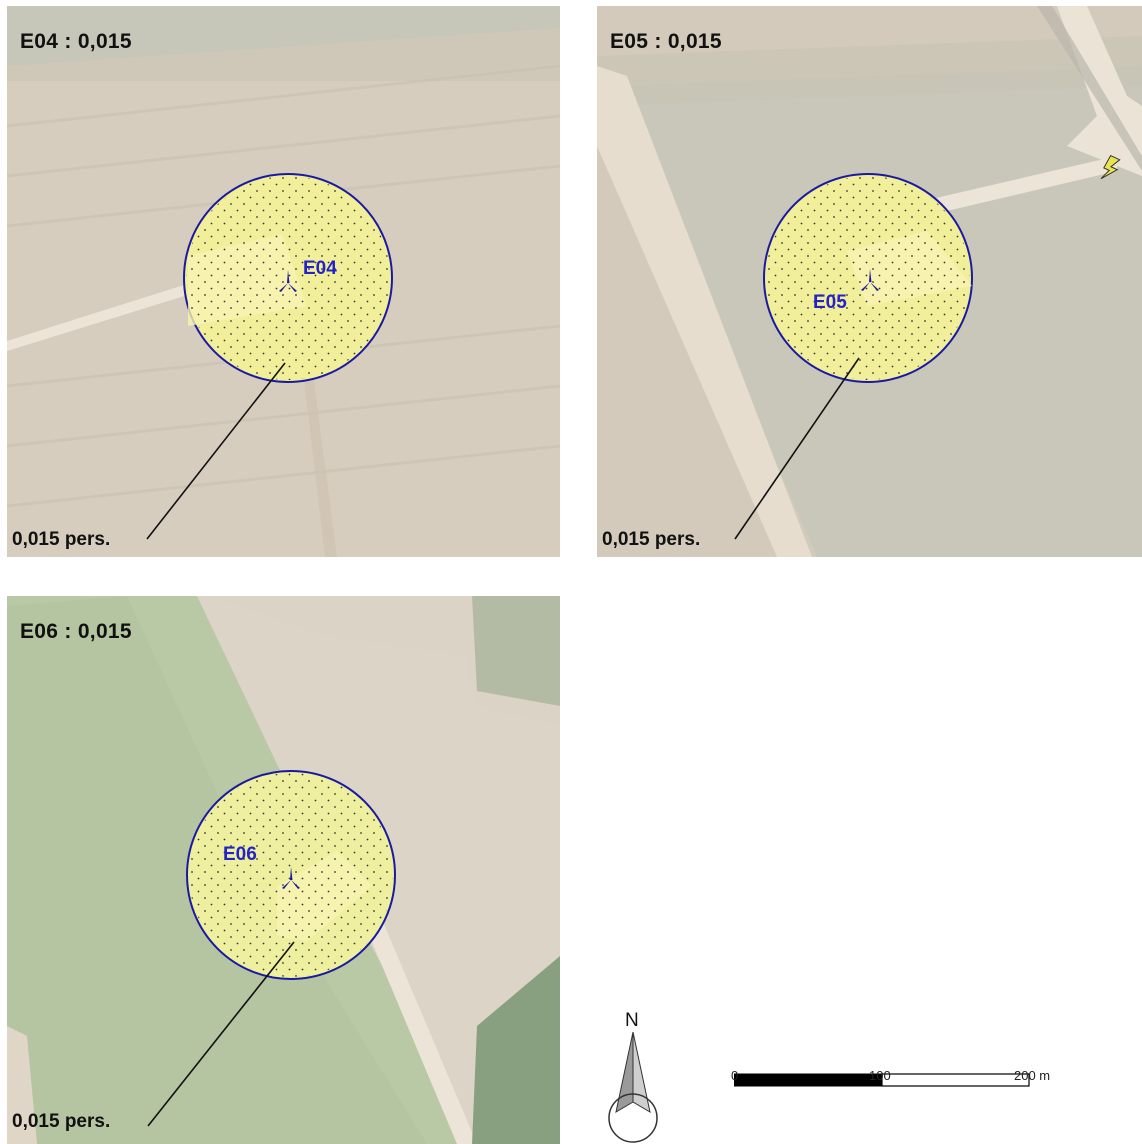 This screenshot has height=1144, width=1142. Describe the element at coordinates (240, 854) in the screenshot. I see `turbine-label: E06` at that location.